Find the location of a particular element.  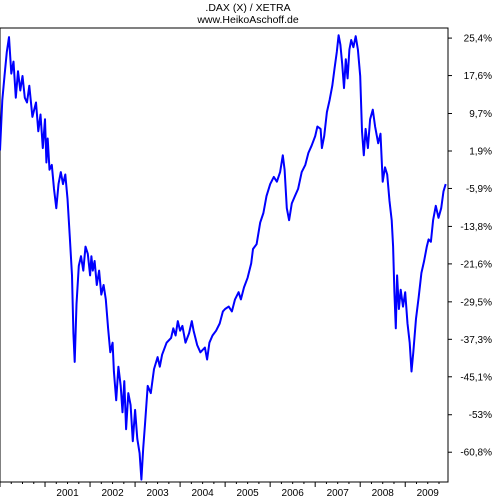

y-tick-label: 9,7% is located at coordinates (480, 114).